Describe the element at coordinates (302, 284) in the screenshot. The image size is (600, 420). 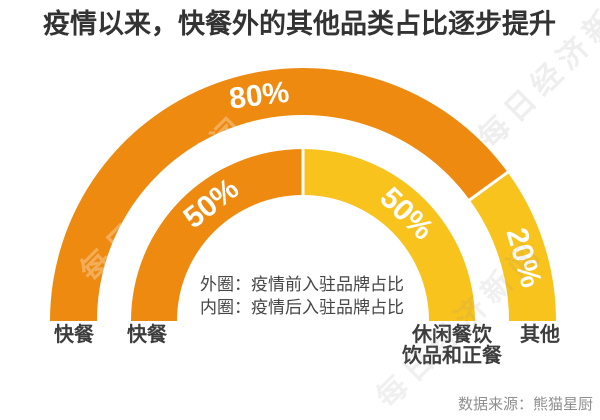
I see `legend-outer-ring: 外圈：疫情前入驻品牌占比` at that location.